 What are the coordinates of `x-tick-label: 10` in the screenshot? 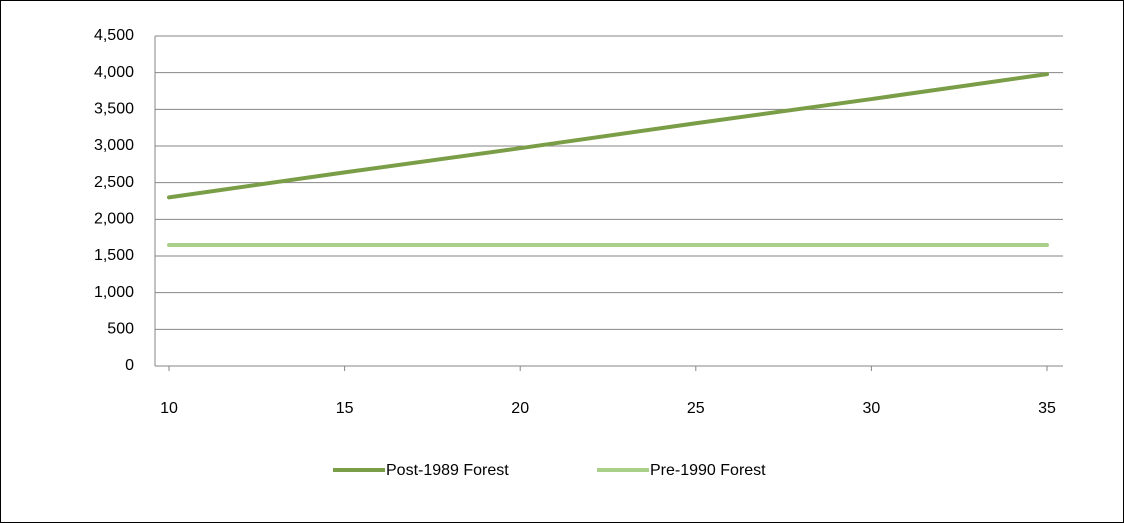 It's located at (169, 408).